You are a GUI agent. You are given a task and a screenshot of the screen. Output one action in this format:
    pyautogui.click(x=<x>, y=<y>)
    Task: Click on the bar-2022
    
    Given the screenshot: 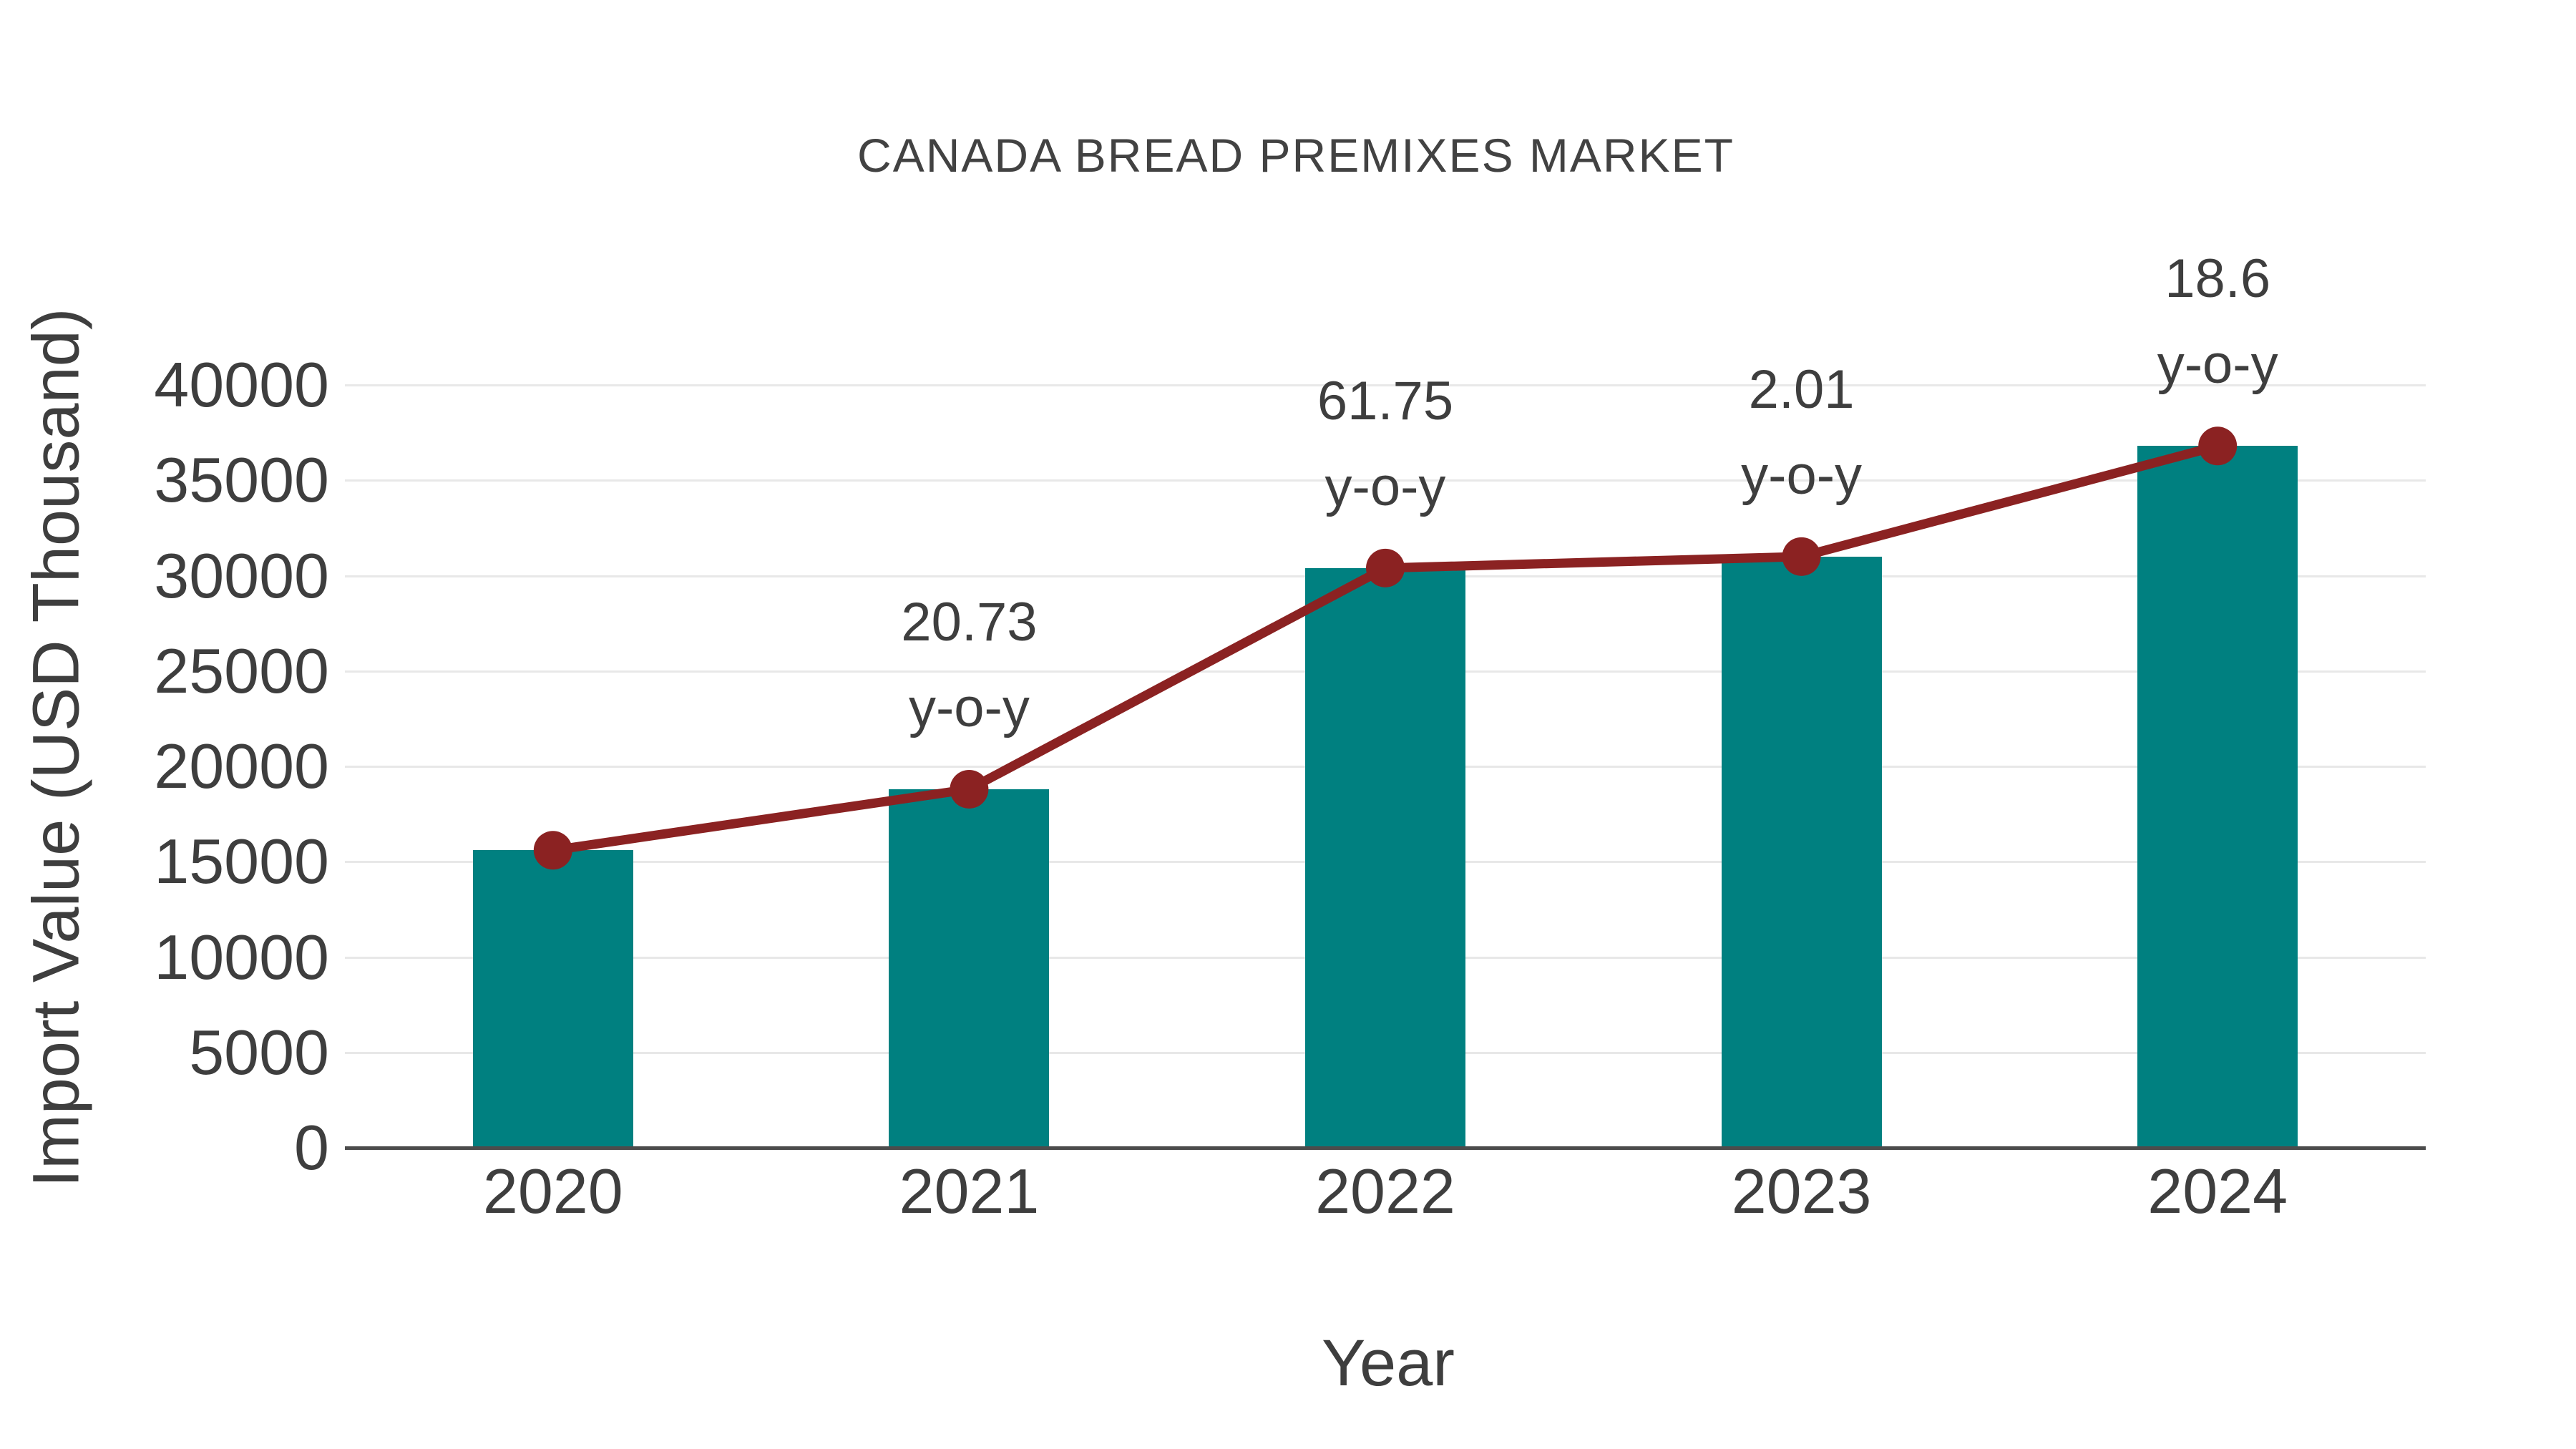 What is the action you would take?
    pyautogui.click(x=1385, y=858)
    